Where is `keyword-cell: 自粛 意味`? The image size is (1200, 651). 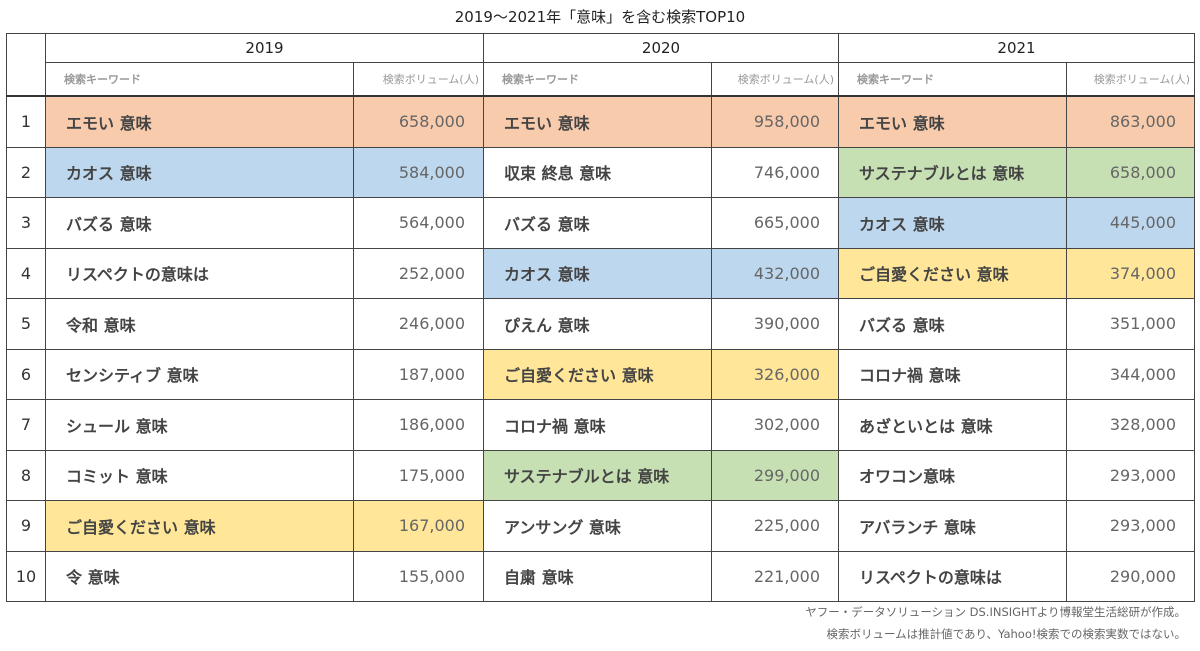 keyword-cell: 自粛 意味 is located at coordinates (597, 576).